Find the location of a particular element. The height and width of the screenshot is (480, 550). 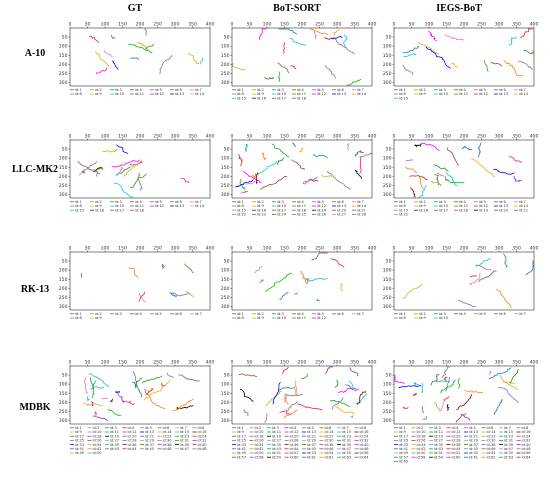

legend-entry: id:36 is located at coordinates (457, 445).